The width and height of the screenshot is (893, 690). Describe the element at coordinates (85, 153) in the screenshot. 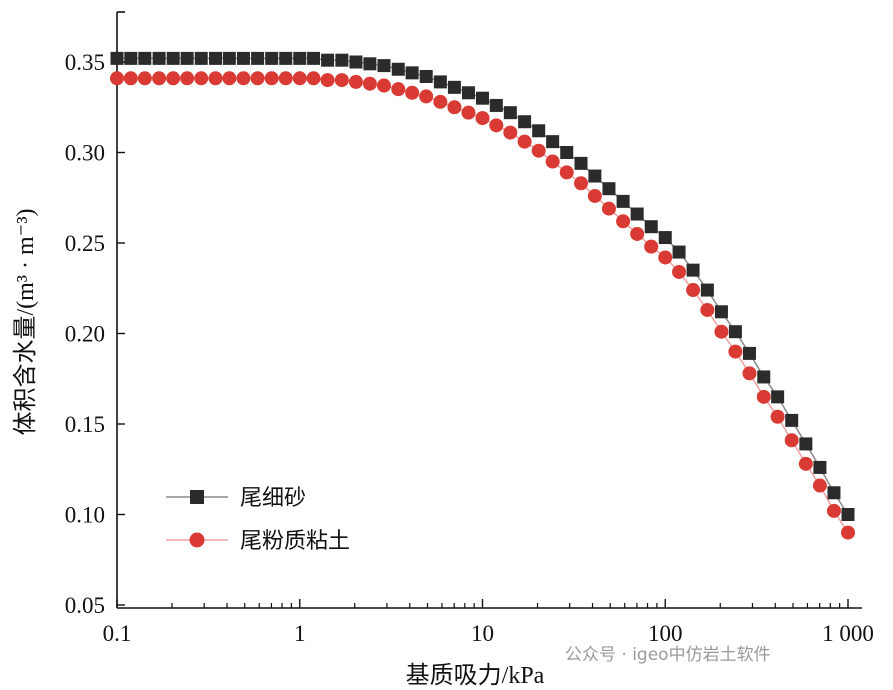

I see `y-tick-label: 0.30` at that location.